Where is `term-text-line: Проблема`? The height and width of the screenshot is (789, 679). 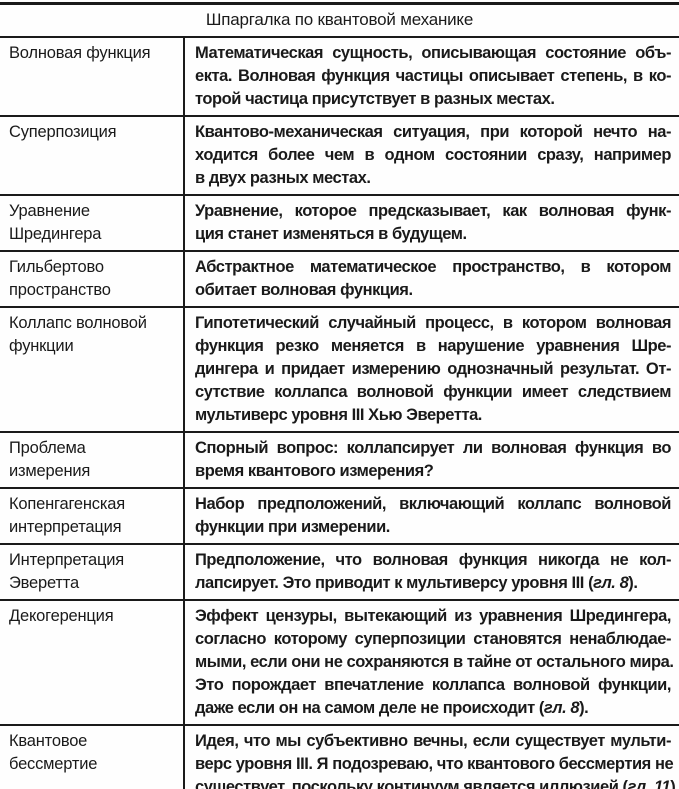 term-text-line: Проблема is located at coordinates (47, 448).